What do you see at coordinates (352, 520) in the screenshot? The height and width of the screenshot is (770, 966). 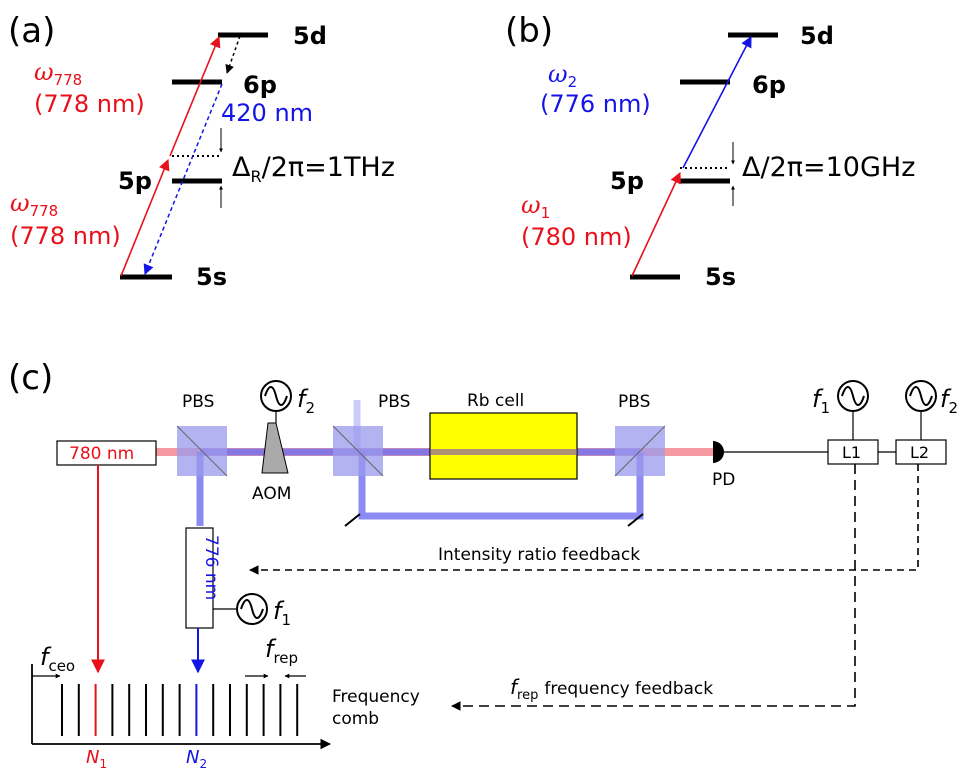 I see `mirror-left` at bounding box center [352, 520].